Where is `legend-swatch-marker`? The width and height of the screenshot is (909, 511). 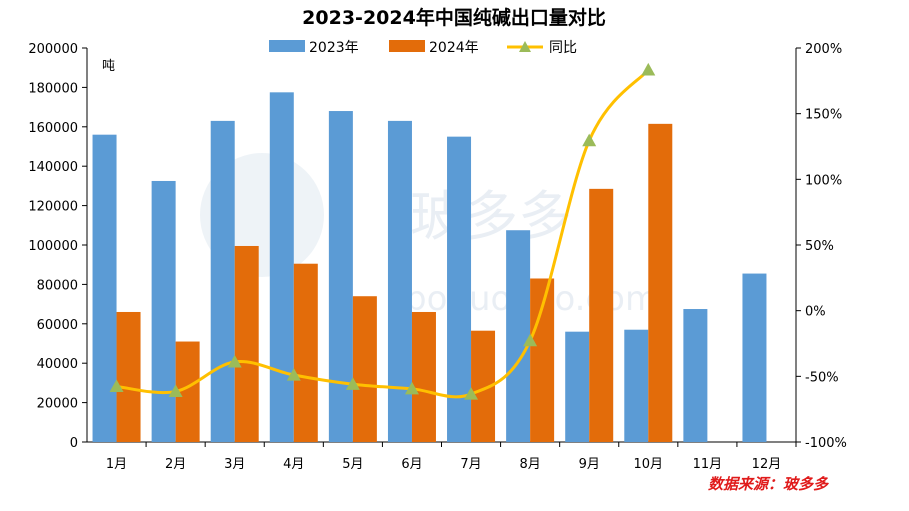 legend-swatch-marker is located at coordinates (525, 46).